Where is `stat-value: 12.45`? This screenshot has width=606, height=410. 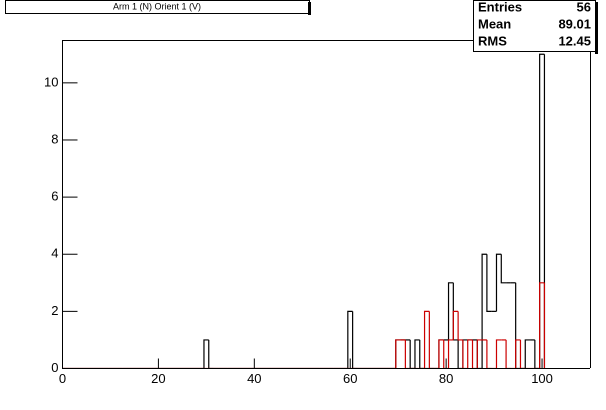
stat-value: 12.45 is located at coordinates (574, 40).